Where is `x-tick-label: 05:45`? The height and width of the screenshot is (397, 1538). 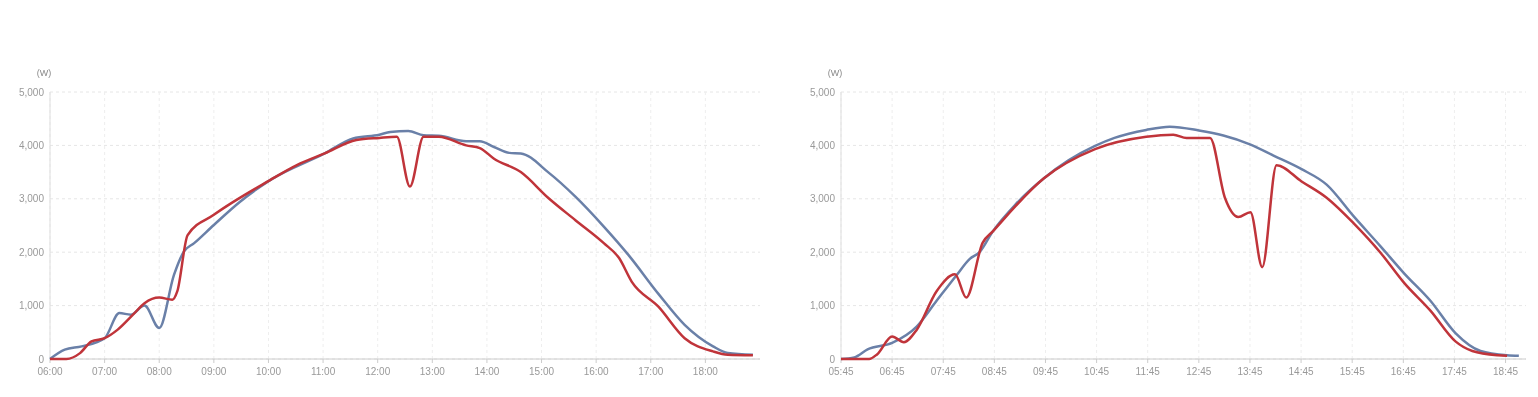
x-tick-label: 05:45 is located at coordinates (841, 371).